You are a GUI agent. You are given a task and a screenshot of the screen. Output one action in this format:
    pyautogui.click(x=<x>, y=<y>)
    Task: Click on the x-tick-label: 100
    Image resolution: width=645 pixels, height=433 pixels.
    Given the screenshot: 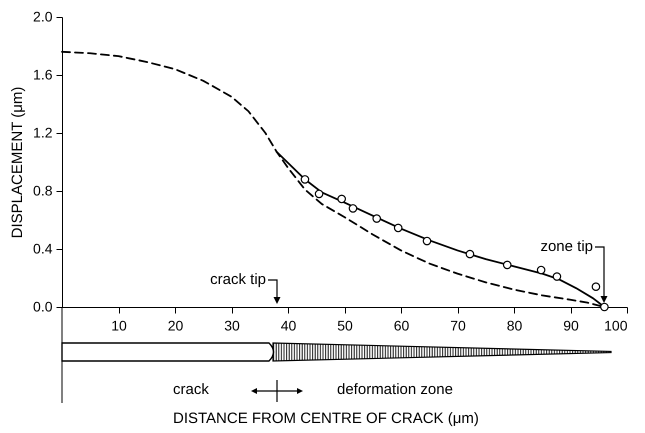 What is the action you would take?
    pyautogui.click(x=616, y=326)
    